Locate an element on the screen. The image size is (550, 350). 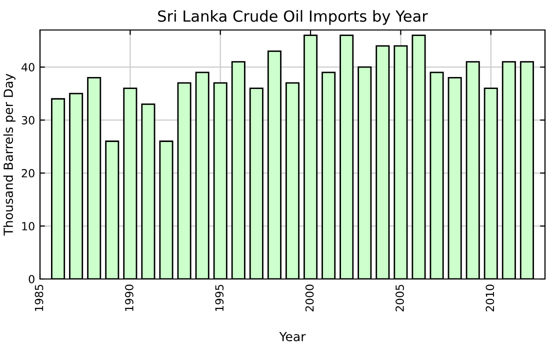
y-tick-label: 20 is located at coordinates (28, 173).